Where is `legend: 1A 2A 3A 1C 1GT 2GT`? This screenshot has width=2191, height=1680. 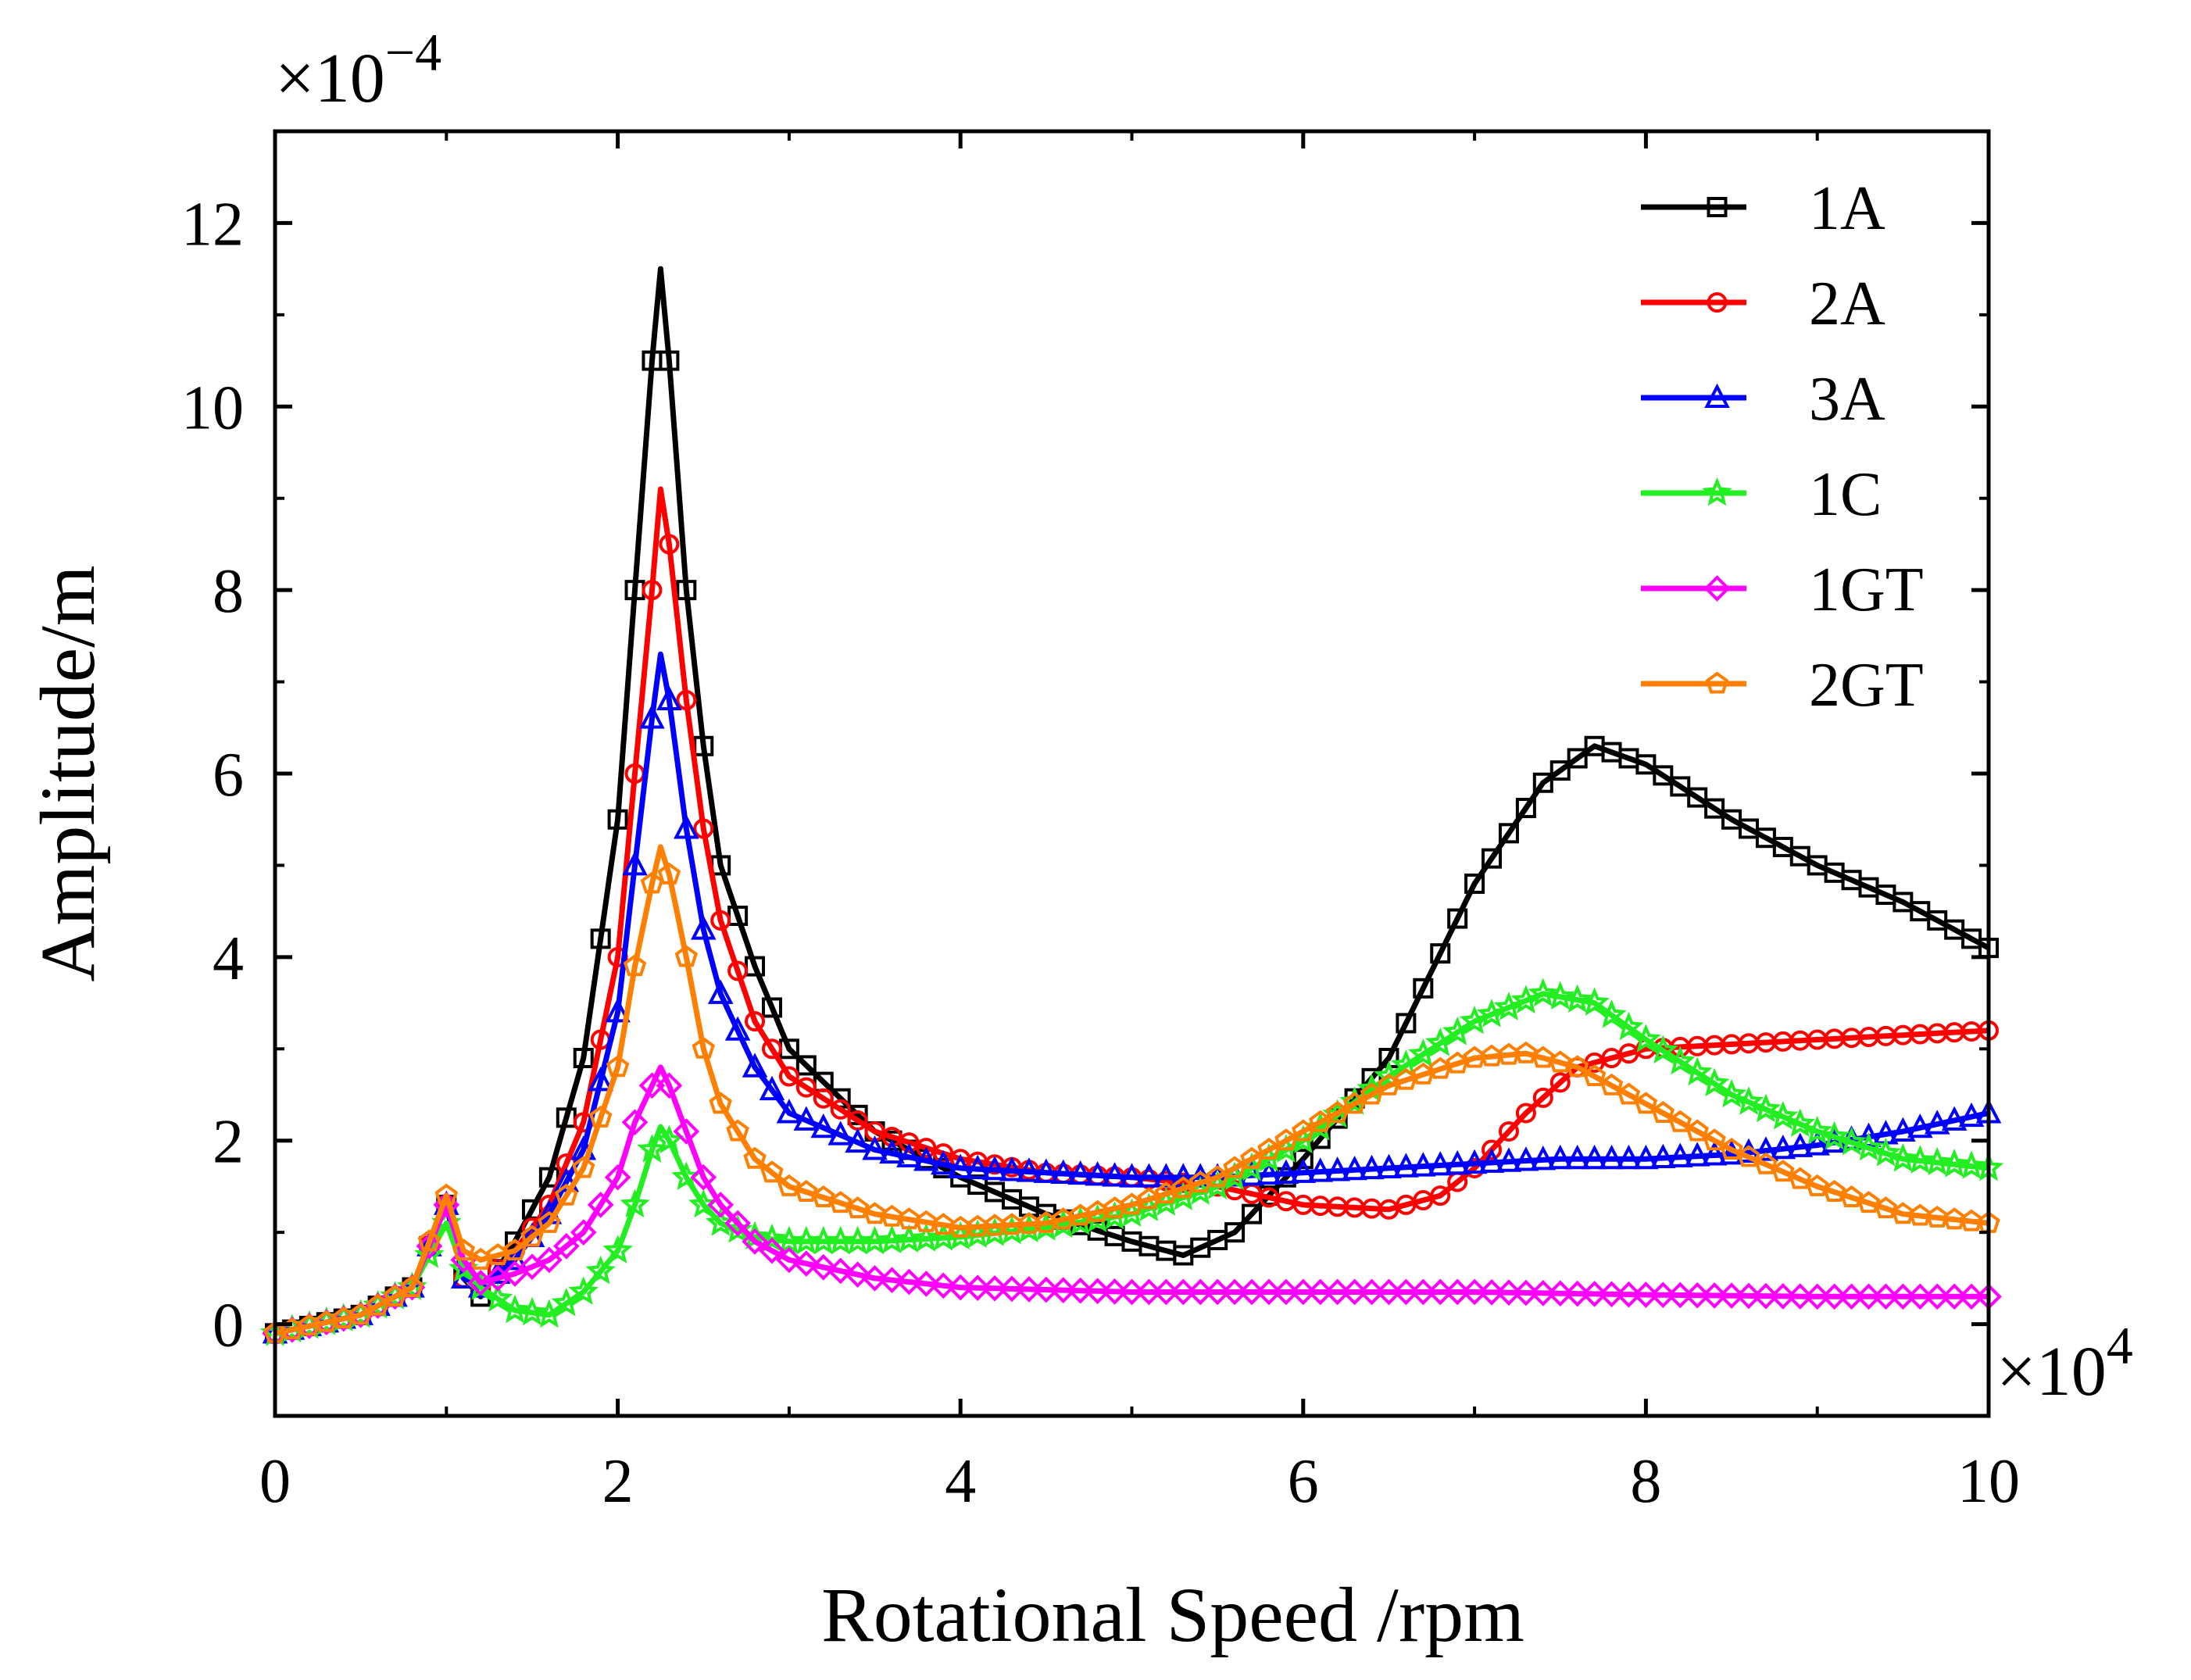
legend: 1A 2A 3A 1C 1GT 2GT is located at coordinates (1783, 447).